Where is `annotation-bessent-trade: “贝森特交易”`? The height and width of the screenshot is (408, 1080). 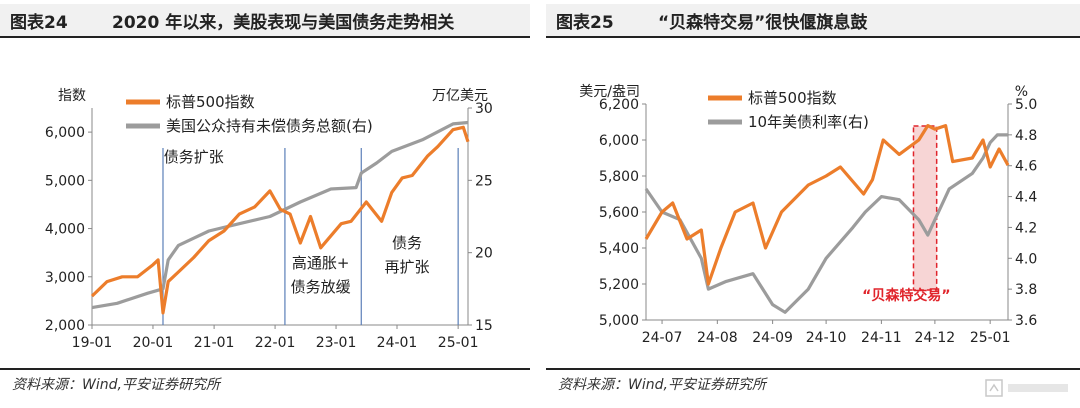 annotation-bessent-trade: “贝森特交易” is located at coordinates (906, 295).